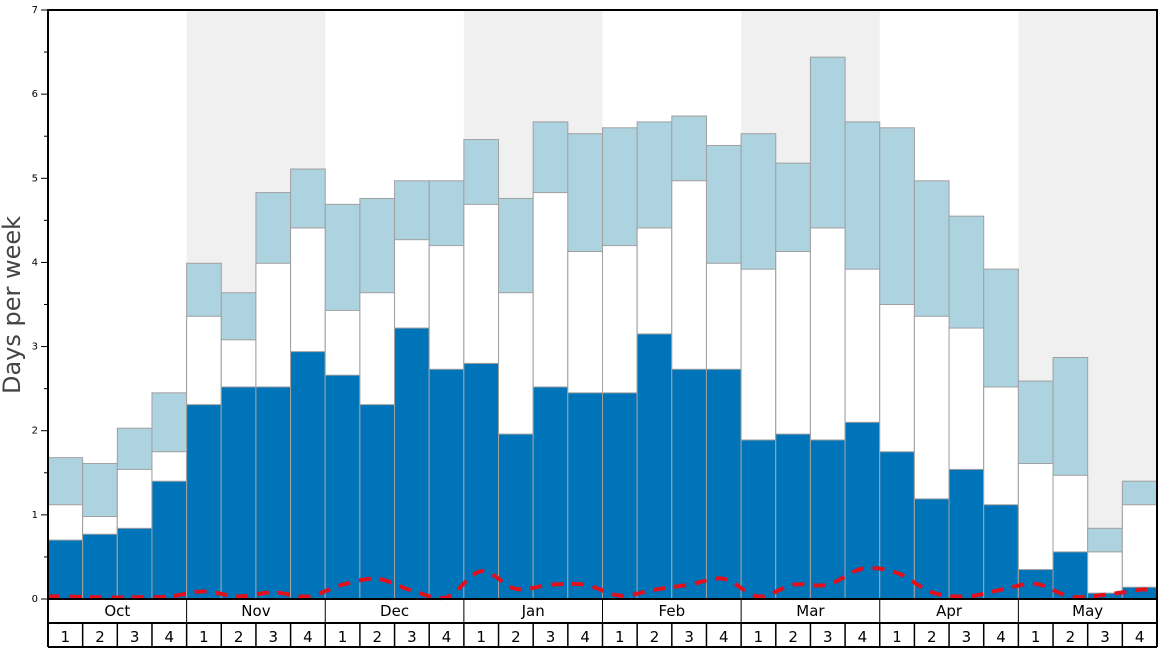 This screenshot has height=648, width=1168. I want to click on y-tick-label: 0, so click(35, 599).